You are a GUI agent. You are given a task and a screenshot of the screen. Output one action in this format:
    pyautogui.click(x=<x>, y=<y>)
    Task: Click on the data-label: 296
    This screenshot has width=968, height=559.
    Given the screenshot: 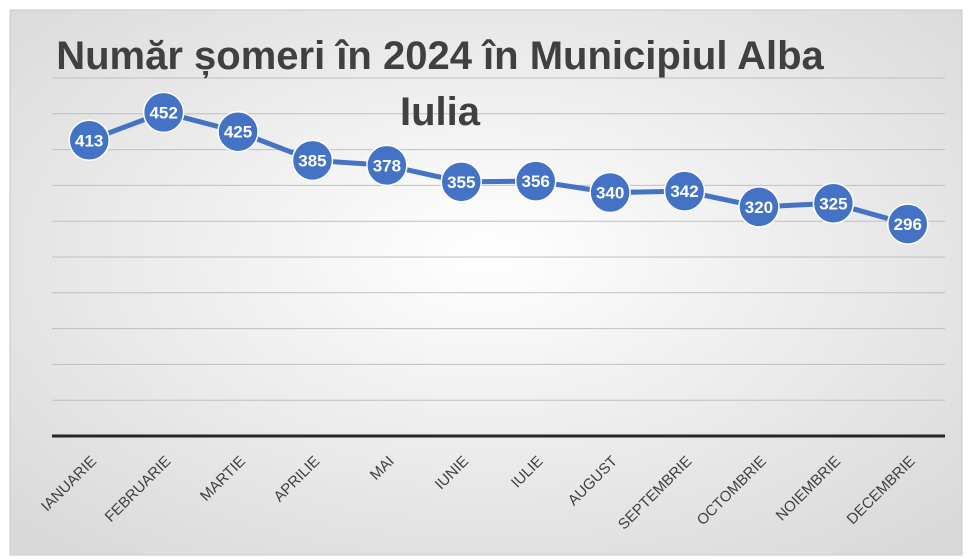 What is the action you would take?
    pyautogui.click(x=908, y=224)
    